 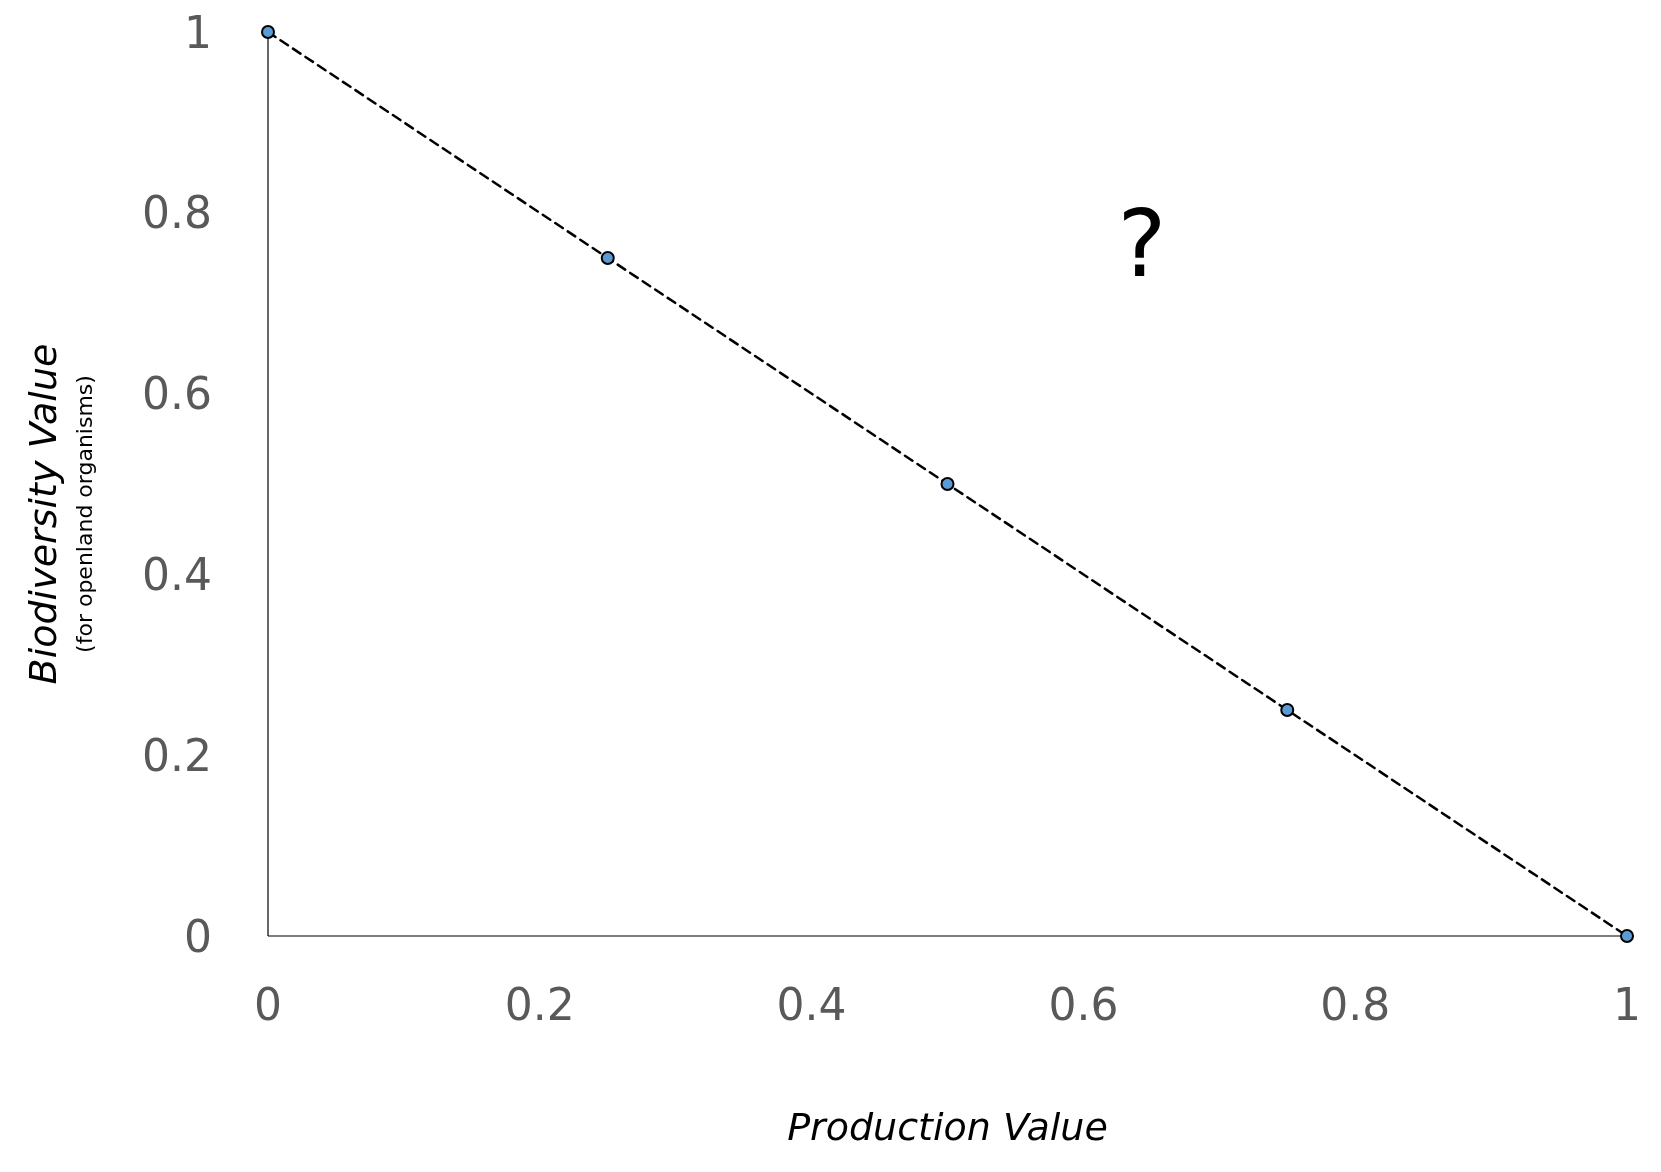 What do you see at coordinates (268, 1004) in the screenshot?
I see `x-tick-label: 0` at bounding box center [268, 1004].